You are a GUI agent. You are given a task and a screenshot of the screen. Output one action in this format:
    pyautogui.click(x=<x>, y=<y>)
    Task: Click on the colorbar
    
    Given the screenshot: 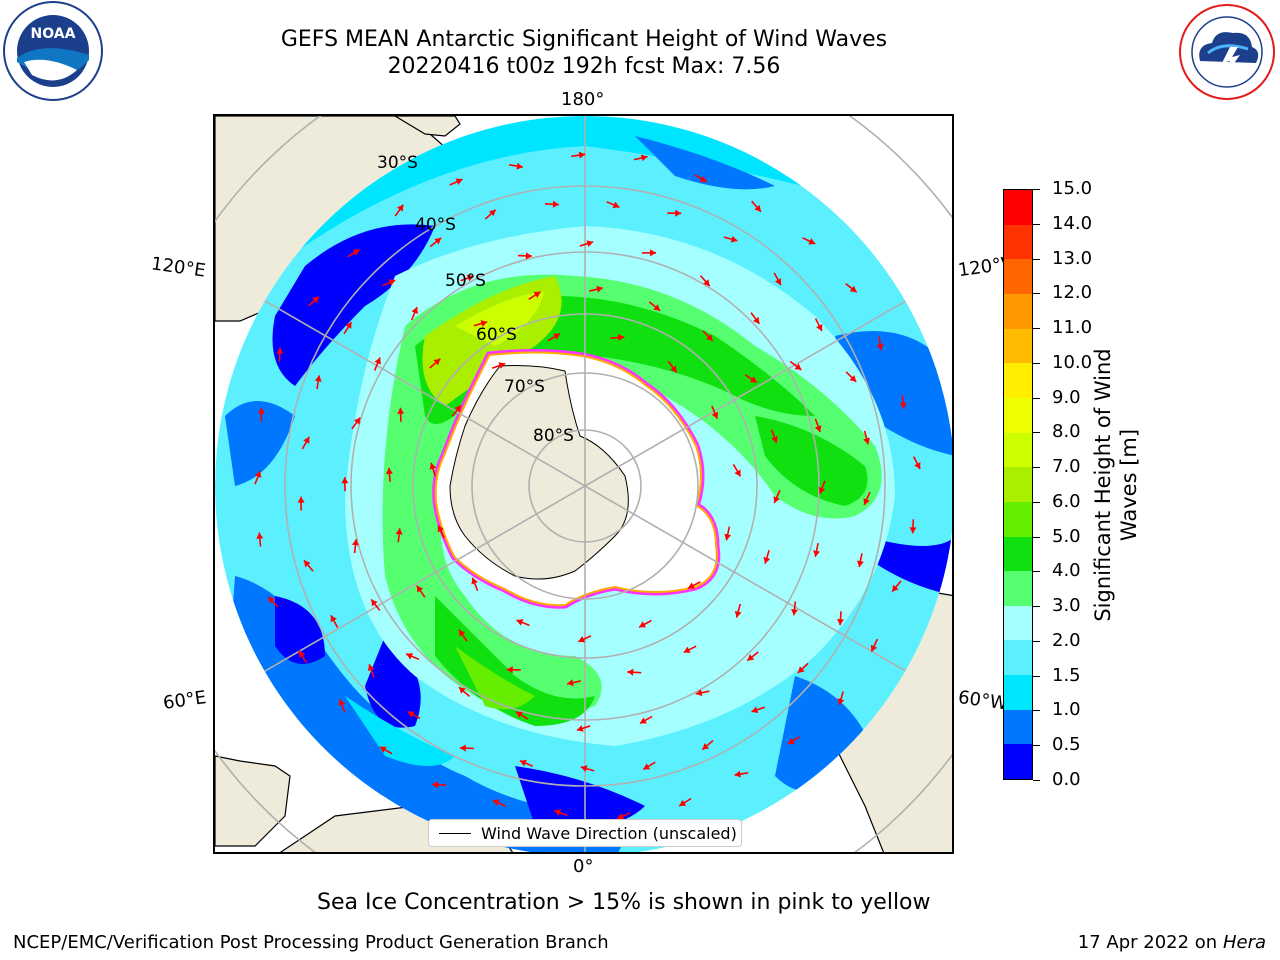 What is the action you would take?
    pyautogui.click(x=1018, y=484)
    